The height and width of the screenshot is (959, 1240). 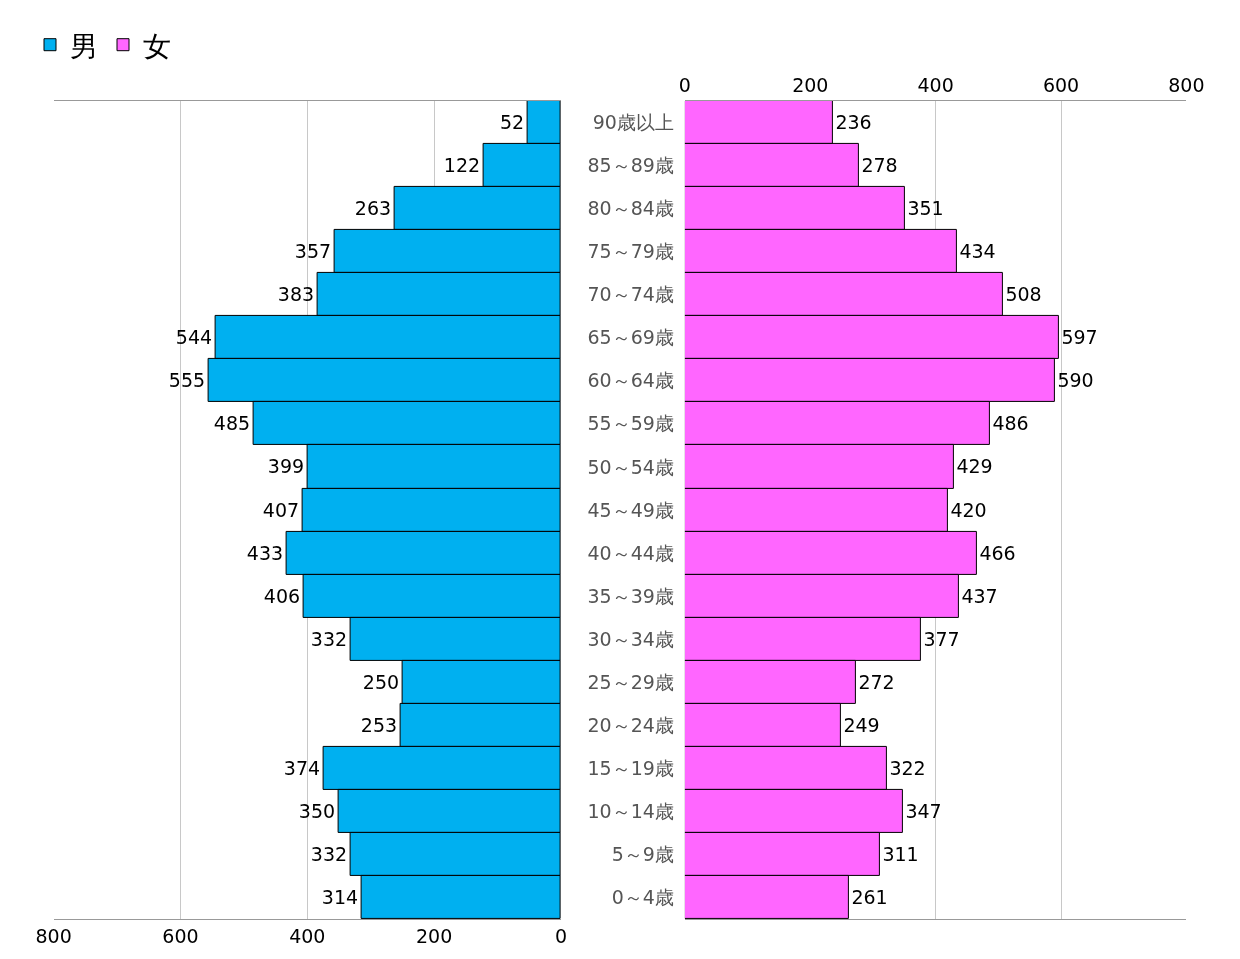 What do you see at coordinates (630, 509) in the screenshot?
I see `y-tick-label: 45～49歳` at bounding box center [630, 509].